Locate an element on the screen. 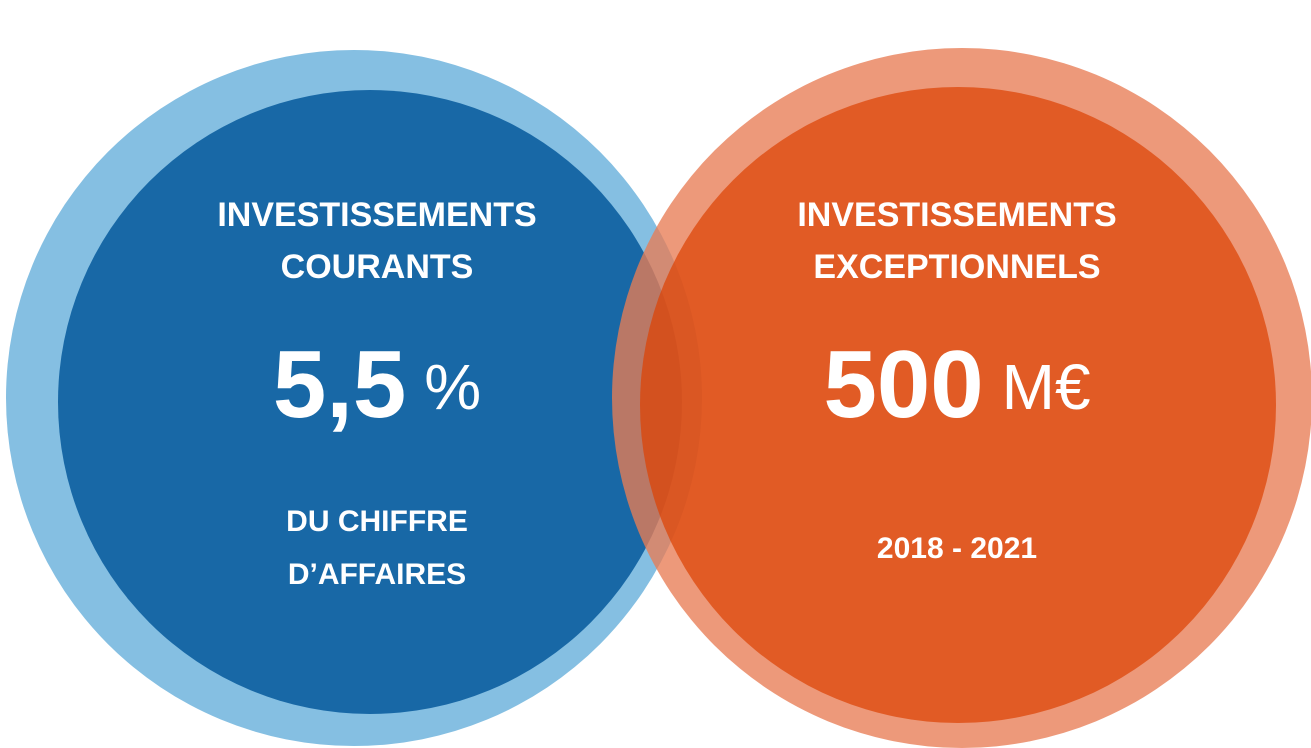 This screenshot has height=748, width=1311. heading-line: COURANTS is located at coordinates (377, 267).